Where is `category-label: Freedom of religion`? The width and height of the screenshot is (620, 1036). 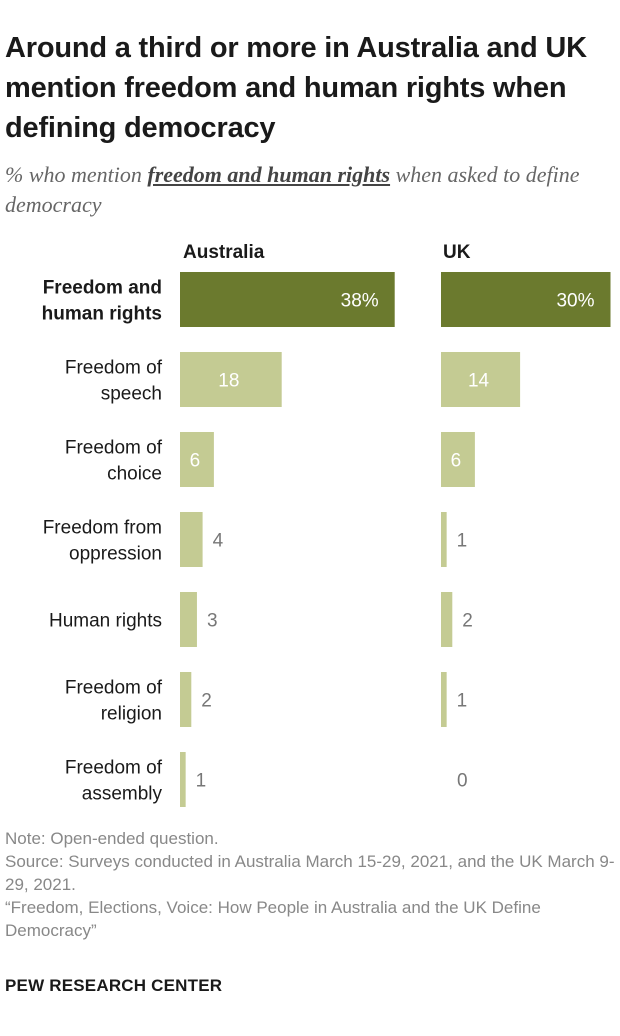 category-label: Freedom of religion is located at coordinates (114, 701).